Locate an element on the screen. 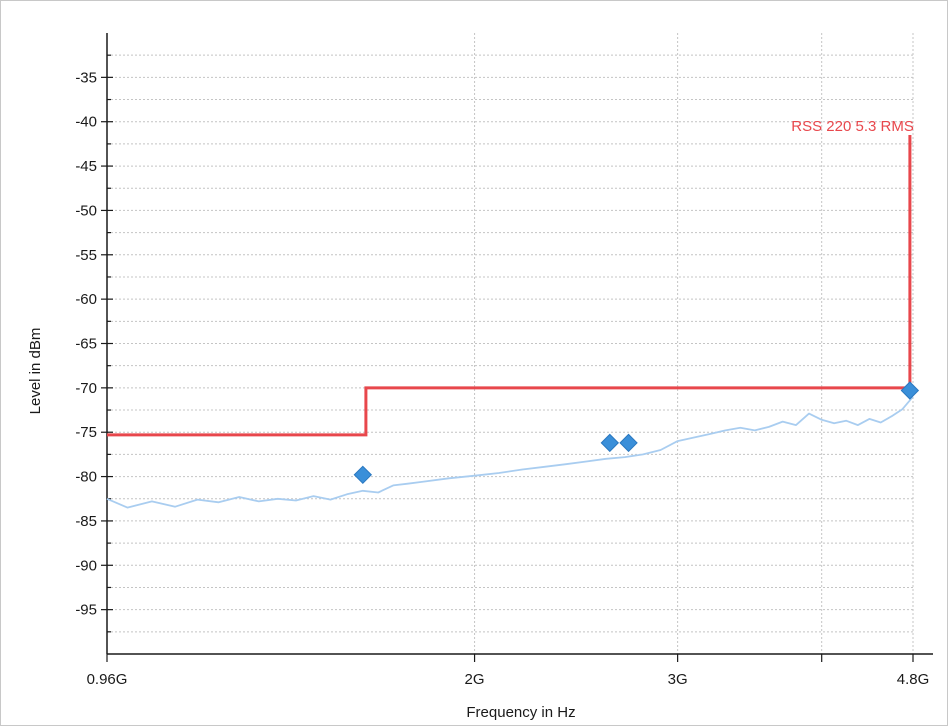  y-tick-label: -35 is located at coordinates (86, 77).